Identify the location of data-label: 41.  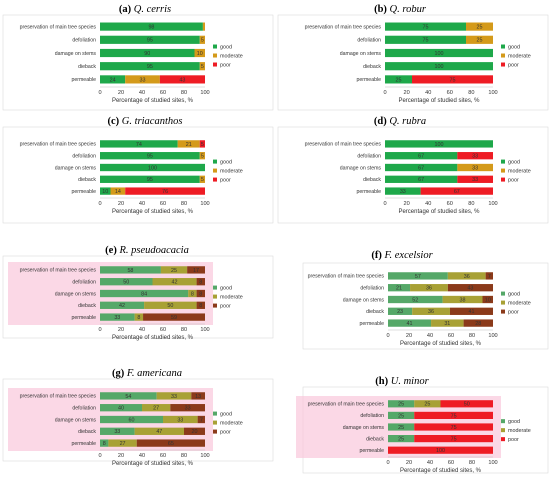
(471, 312).